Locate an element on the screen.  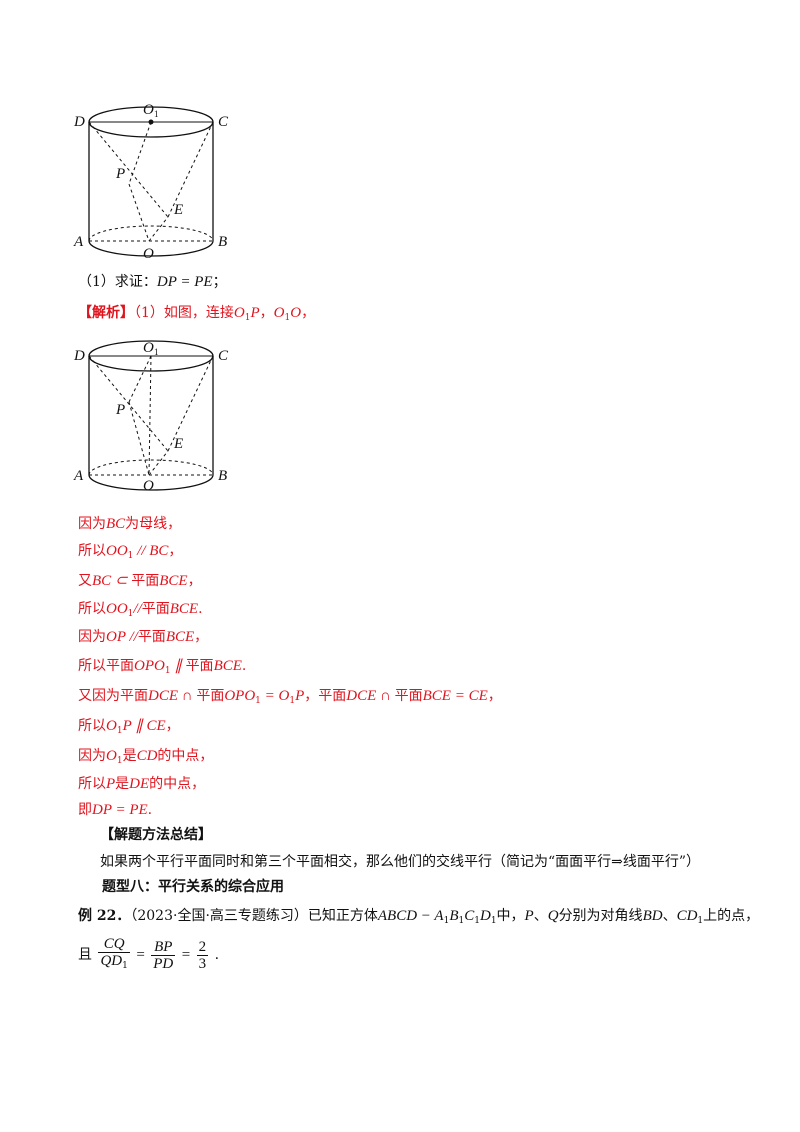
step-2: 所以OO1 // BC， is located at coordinates (130, 552).